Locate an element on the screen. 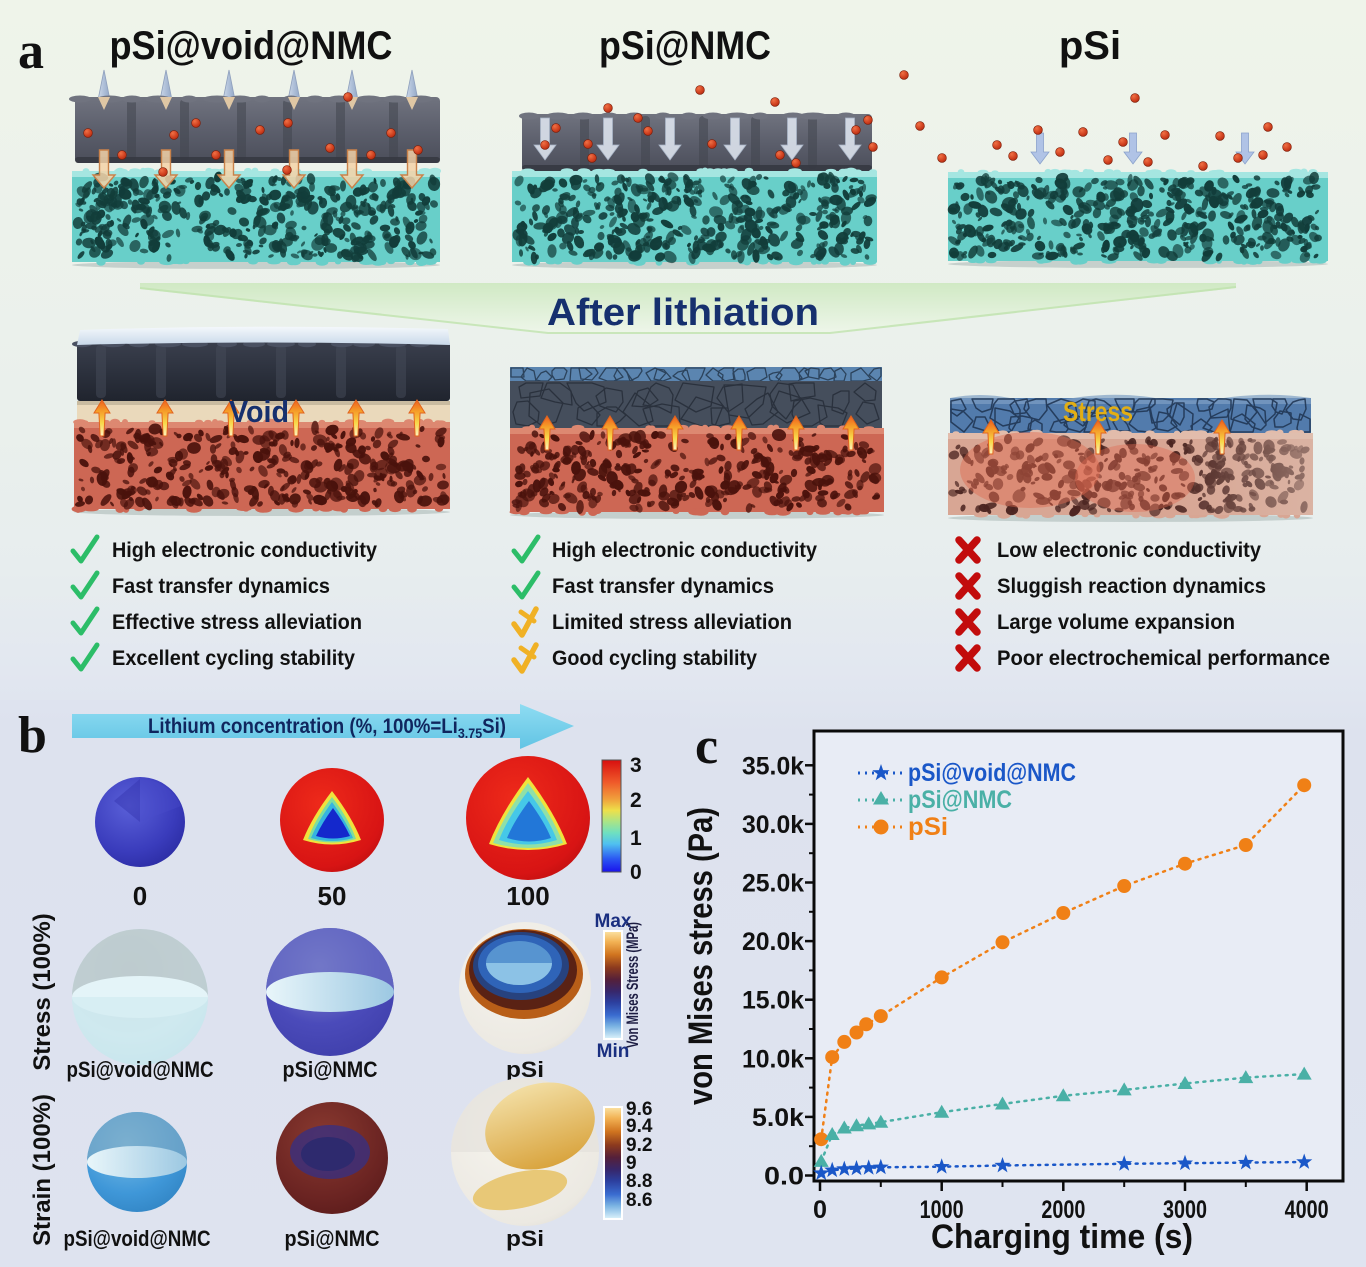 The image size is (1366, 1267). svg-text: Min is located at coordinates (613, 1051).